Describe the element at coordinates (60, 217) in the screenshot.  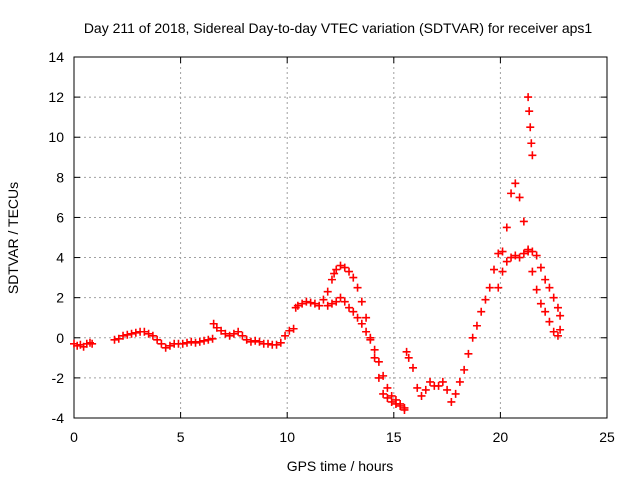
I see `y-tick-label: 6` at that location.